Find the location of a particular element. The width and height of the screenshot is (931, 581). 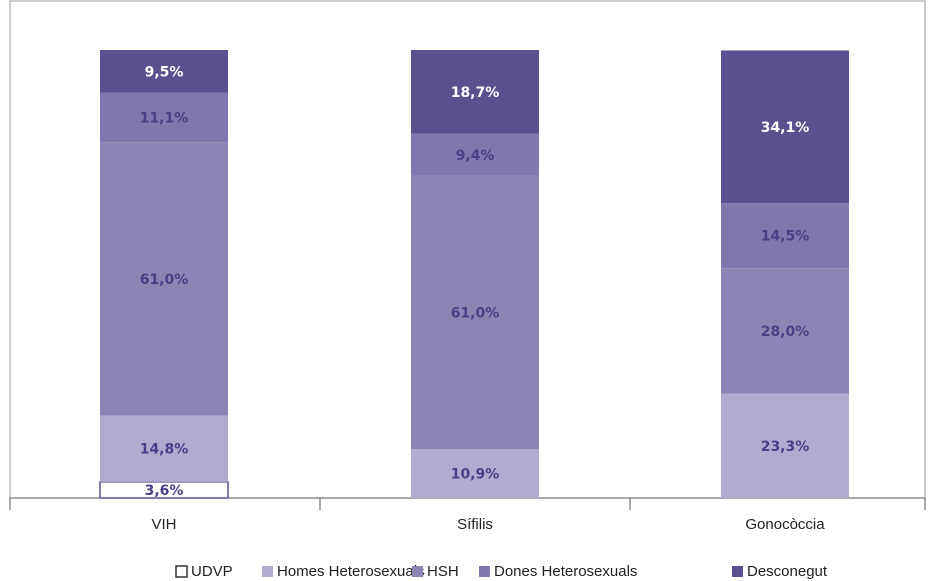

value-label: 34,1% is located at coordinates (785, 128).